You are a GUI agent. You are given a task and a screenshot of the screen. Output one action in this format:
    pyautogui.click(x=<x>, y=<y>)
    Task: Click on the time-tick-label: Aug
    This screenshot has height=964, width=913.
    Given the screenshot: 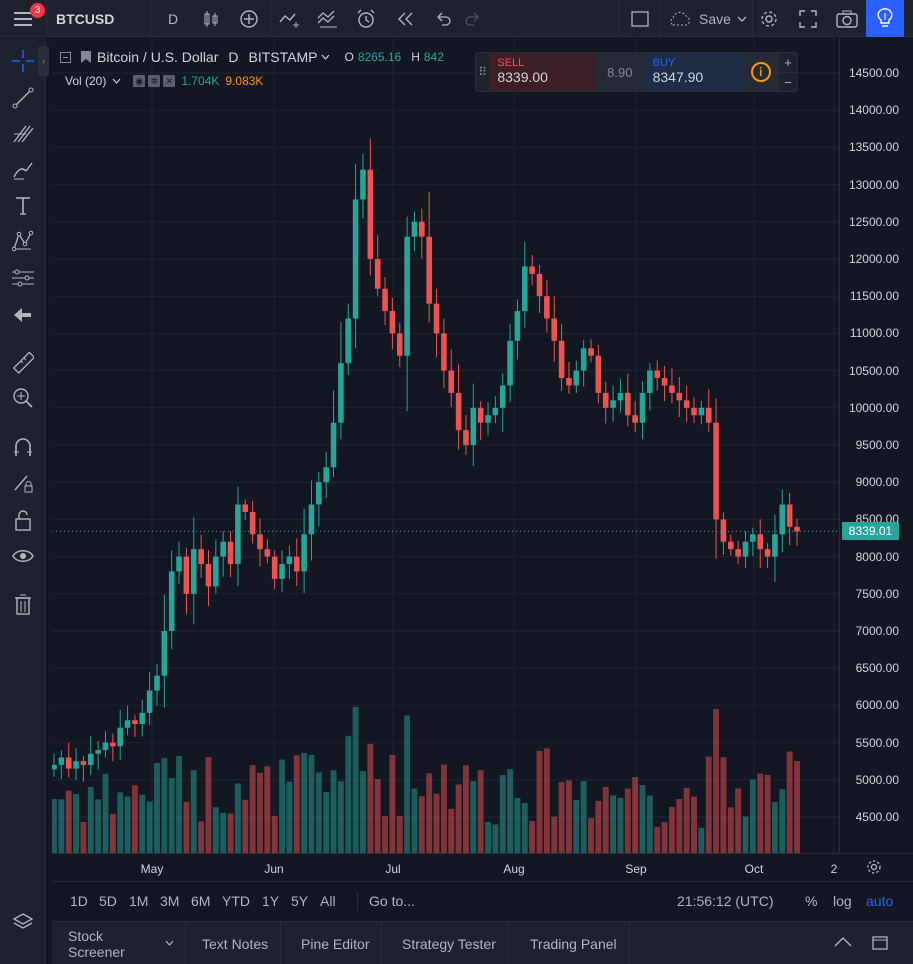 What is the action you would take?
    pyautogui.click(x=514, y=869)
    